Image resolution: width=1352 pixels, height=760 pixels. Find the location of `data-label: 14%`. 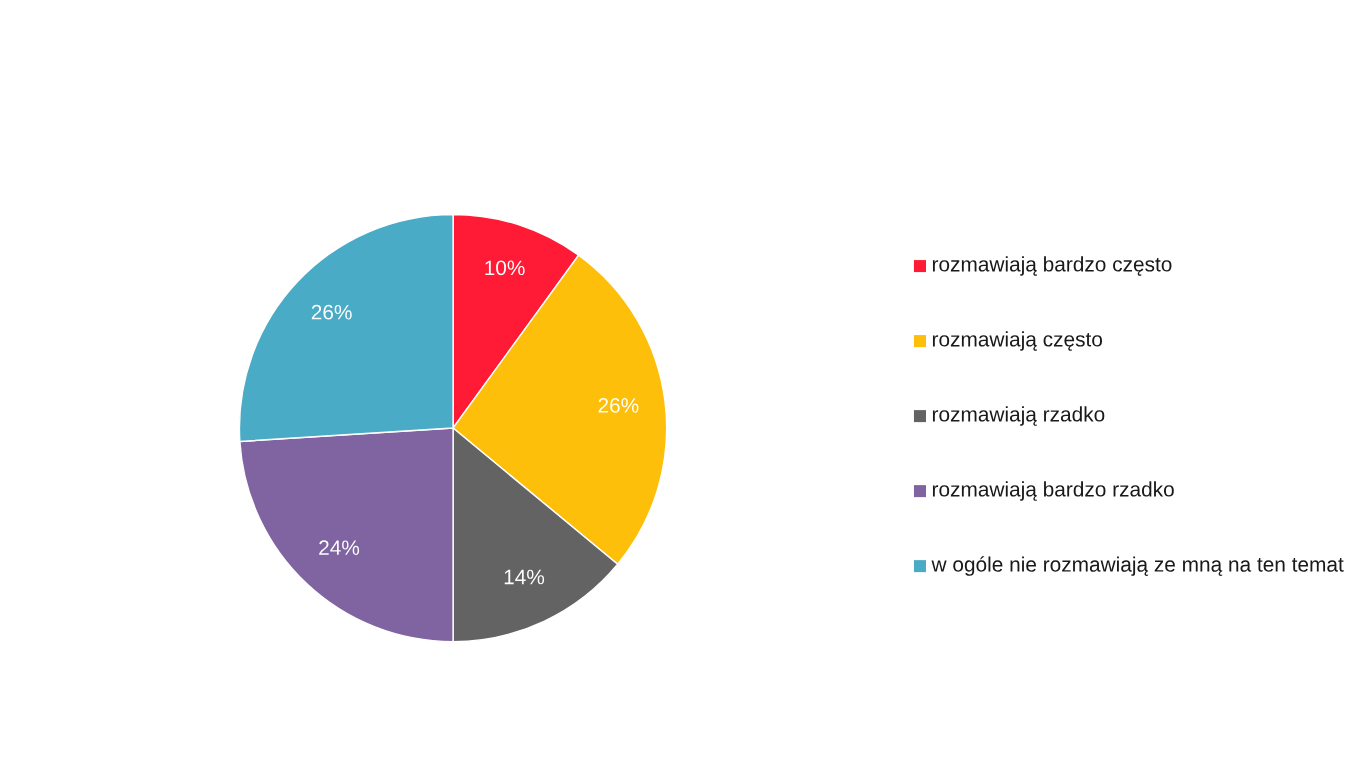

data-label: 14% is located at coordinates (524, 577).